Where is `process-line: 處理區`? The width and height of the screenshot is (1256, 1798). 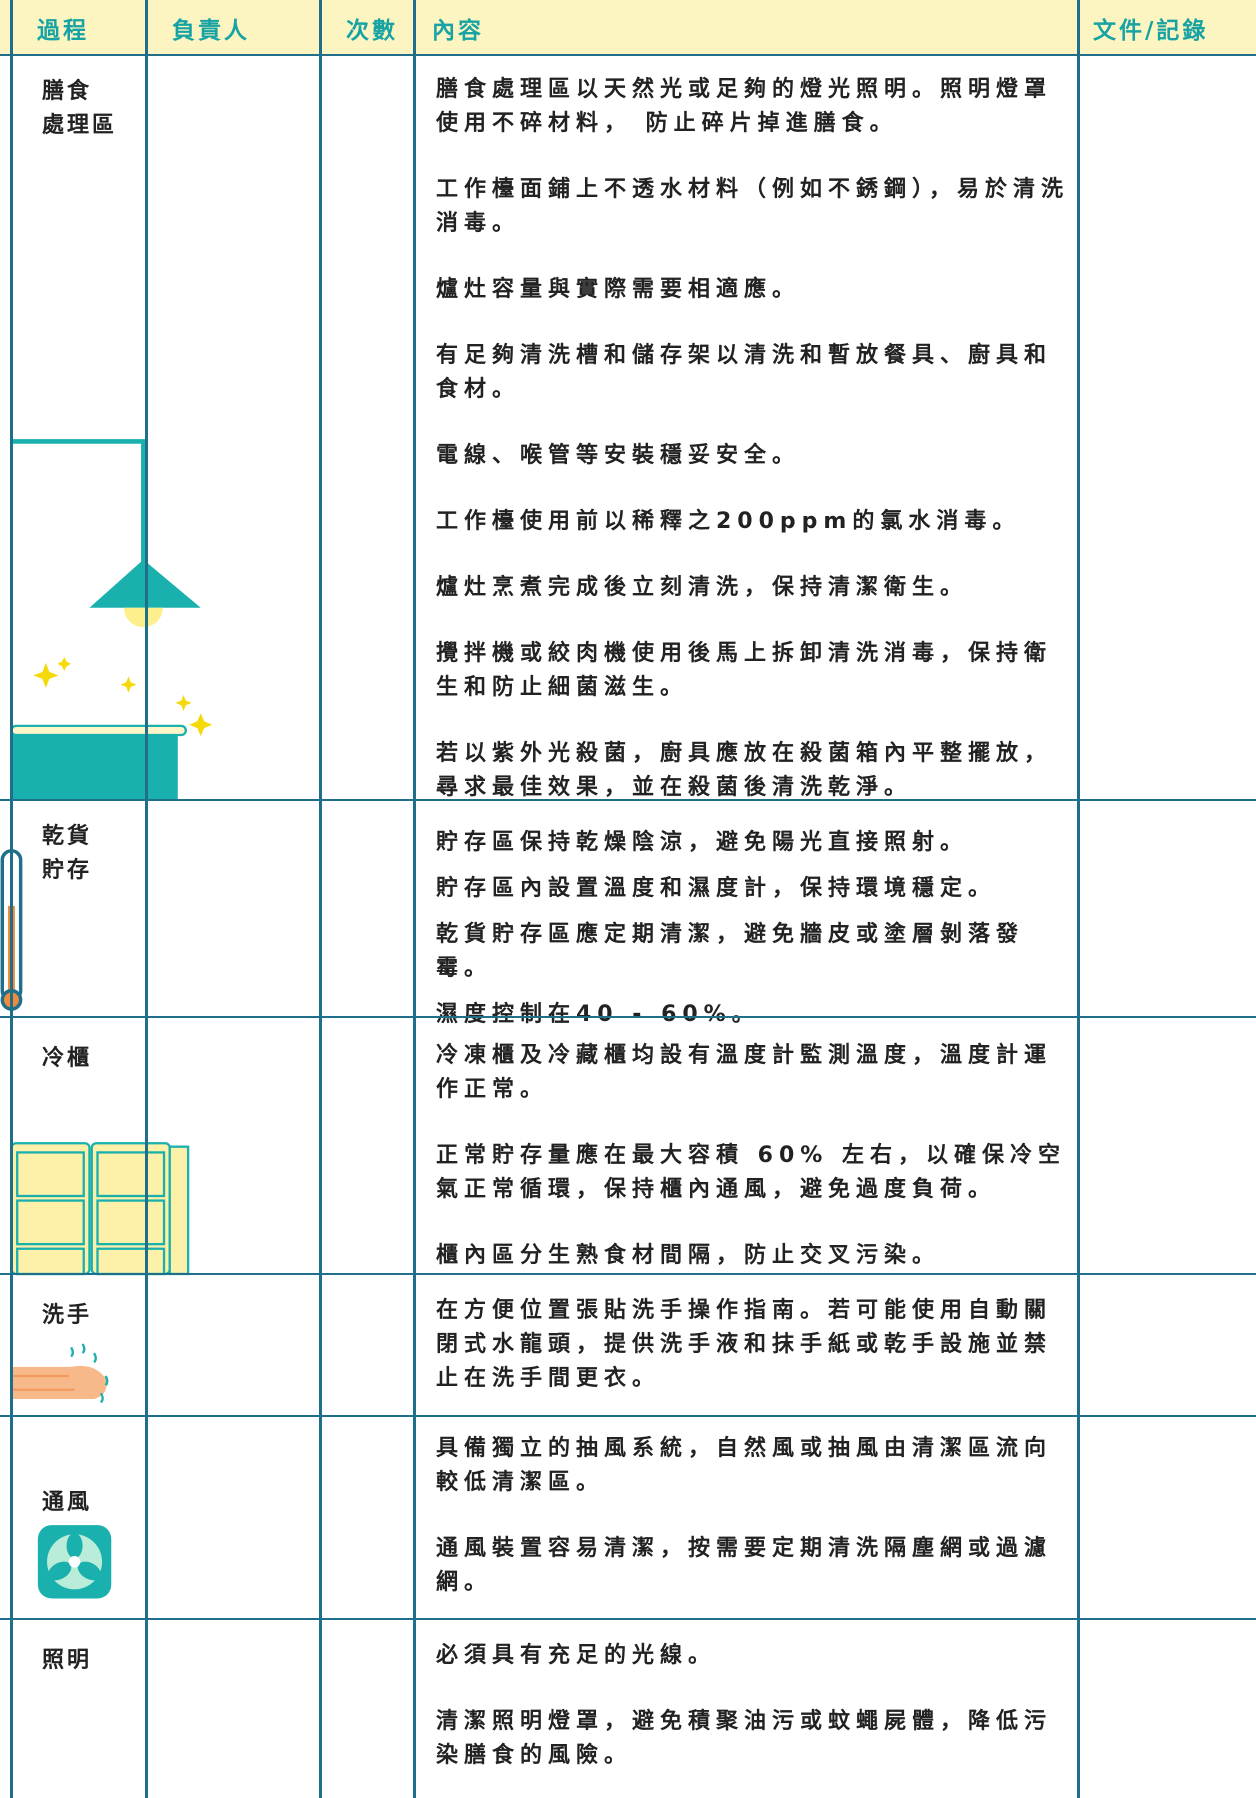
process-line: 處理區 is located at coordinates (80, 125).